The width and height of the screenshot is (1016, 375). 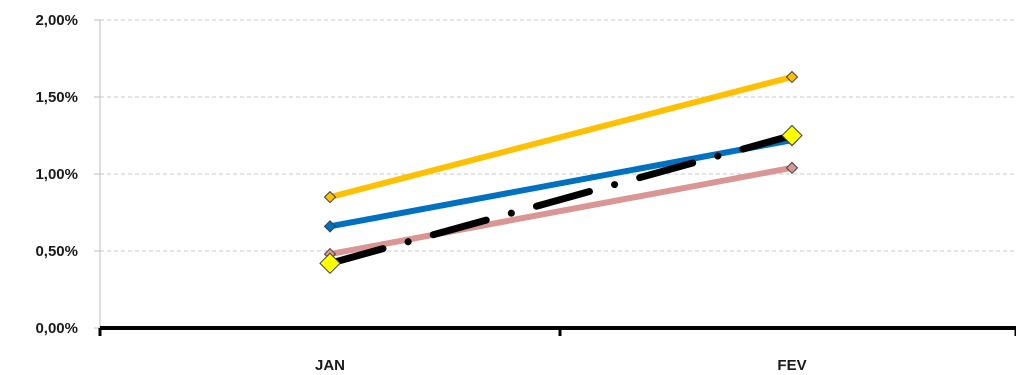 What do you see at coordinates (56, 174) in the screenshot?
I see `y-tick-label: 1,00%` at bounding box center [56, 174].